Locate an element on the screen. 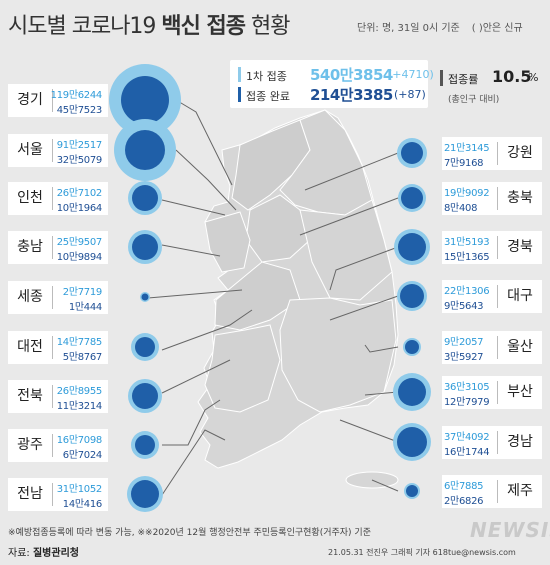 The image size is (550, 565). card-jeonnam: 전남 31만1052 14만416 is located at coordinates (58, 494).